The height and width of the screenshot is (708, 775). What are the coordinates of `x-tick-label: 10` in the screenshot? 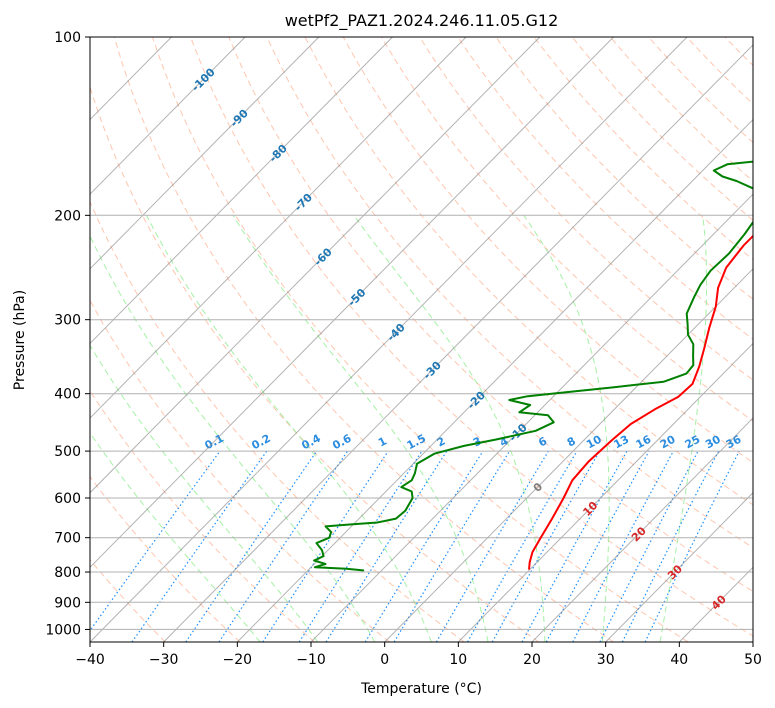 It's located at (458, 660).